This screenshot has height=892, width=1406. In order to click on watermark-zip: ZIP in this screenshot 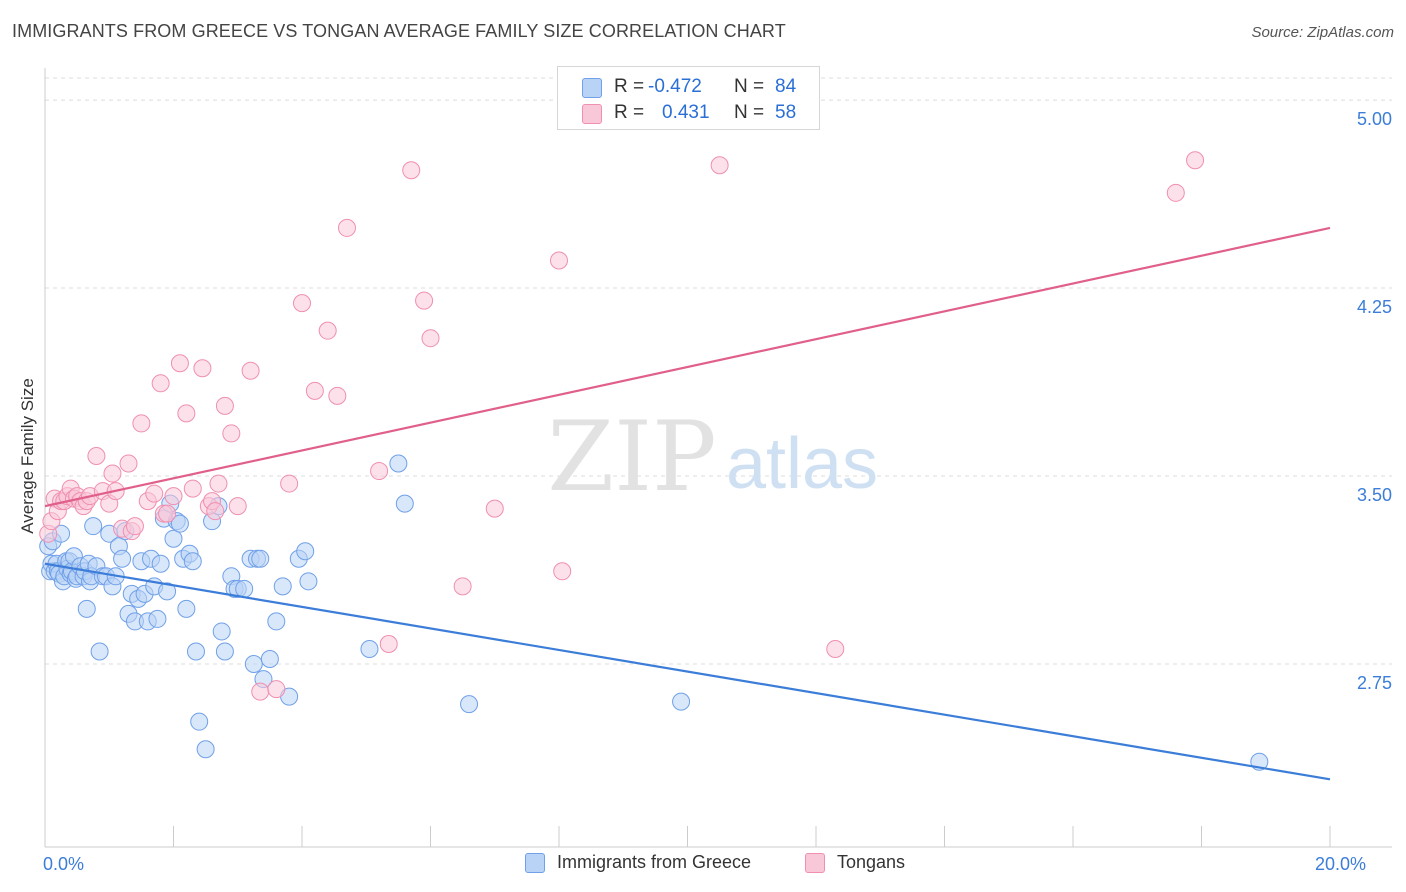, I will do `click(631, 457)`.